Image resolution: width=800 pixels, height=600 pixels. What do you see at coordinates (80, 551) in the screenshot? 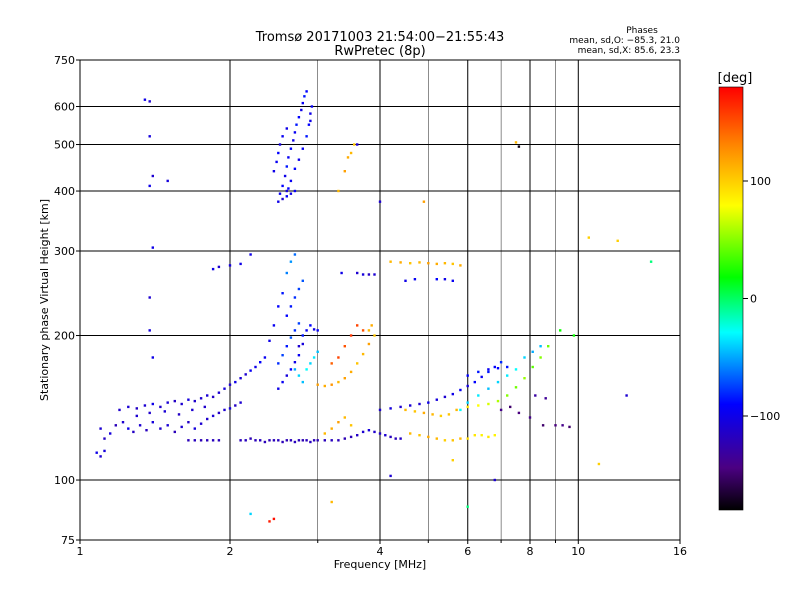
I see `x-tick-label: 1` at bounding box center [80, 551].